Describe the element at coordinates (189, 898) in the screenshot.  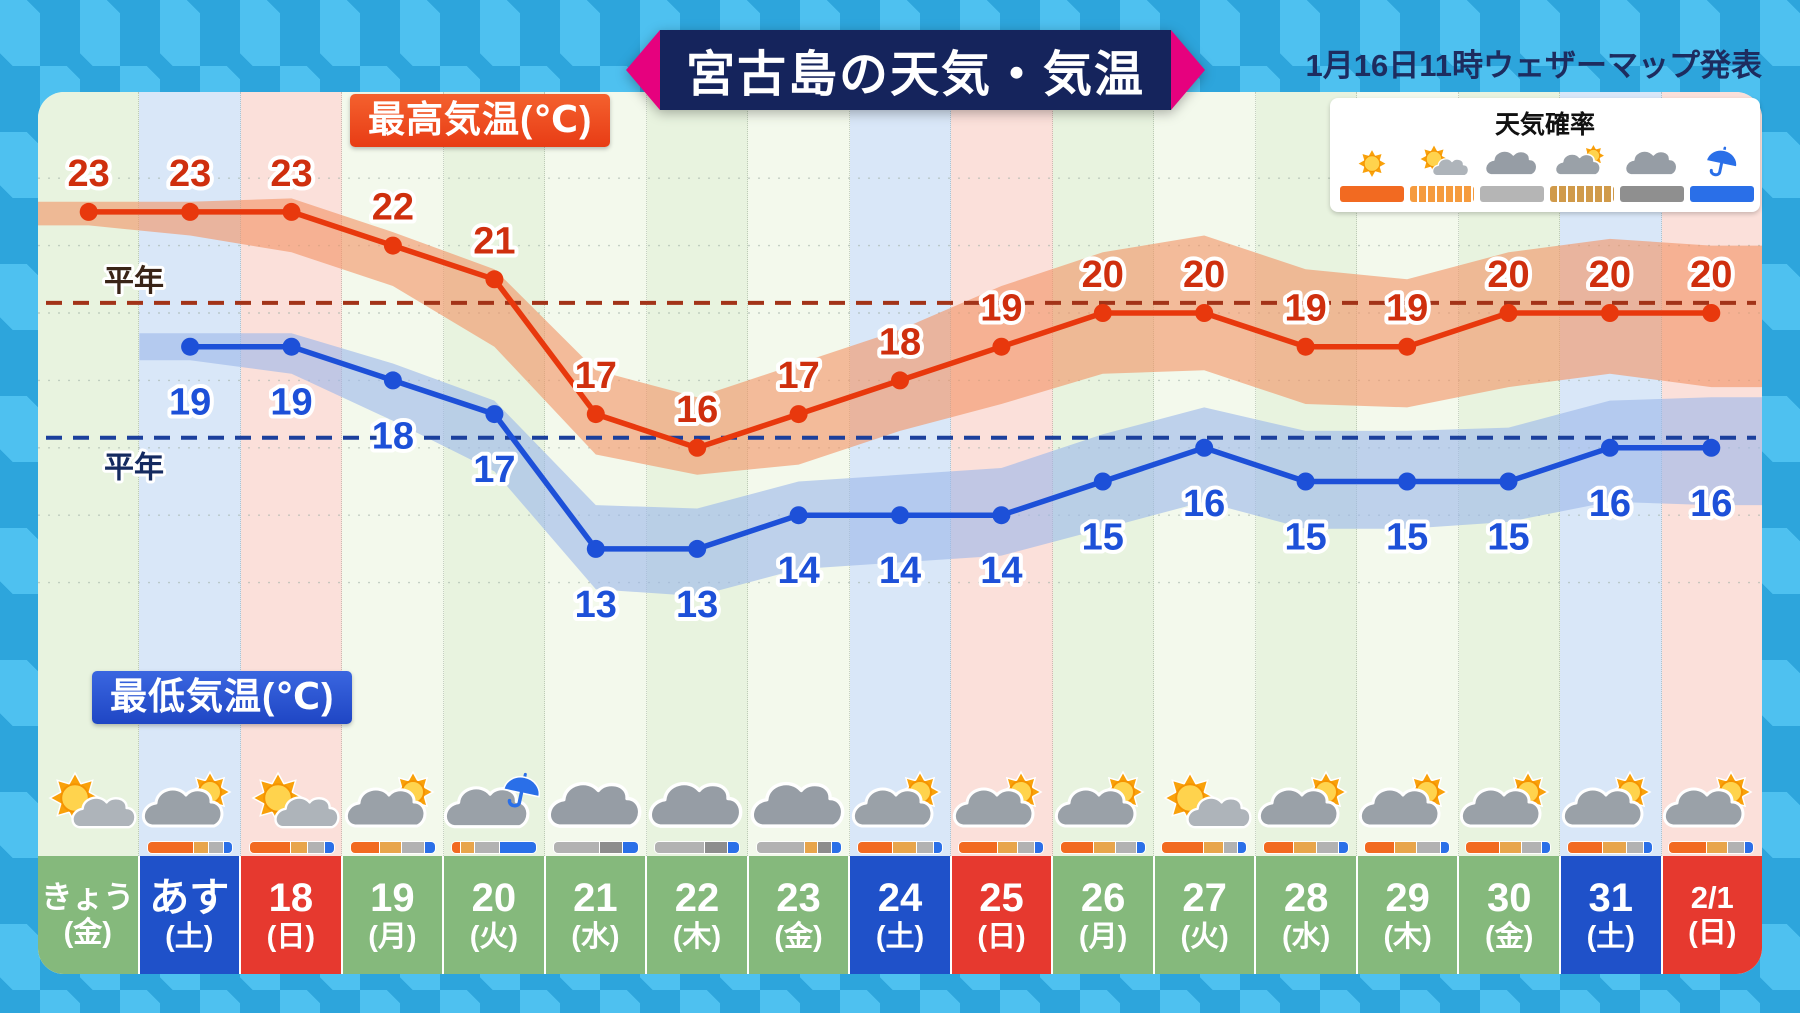
I see `date-label: あす` at that location.